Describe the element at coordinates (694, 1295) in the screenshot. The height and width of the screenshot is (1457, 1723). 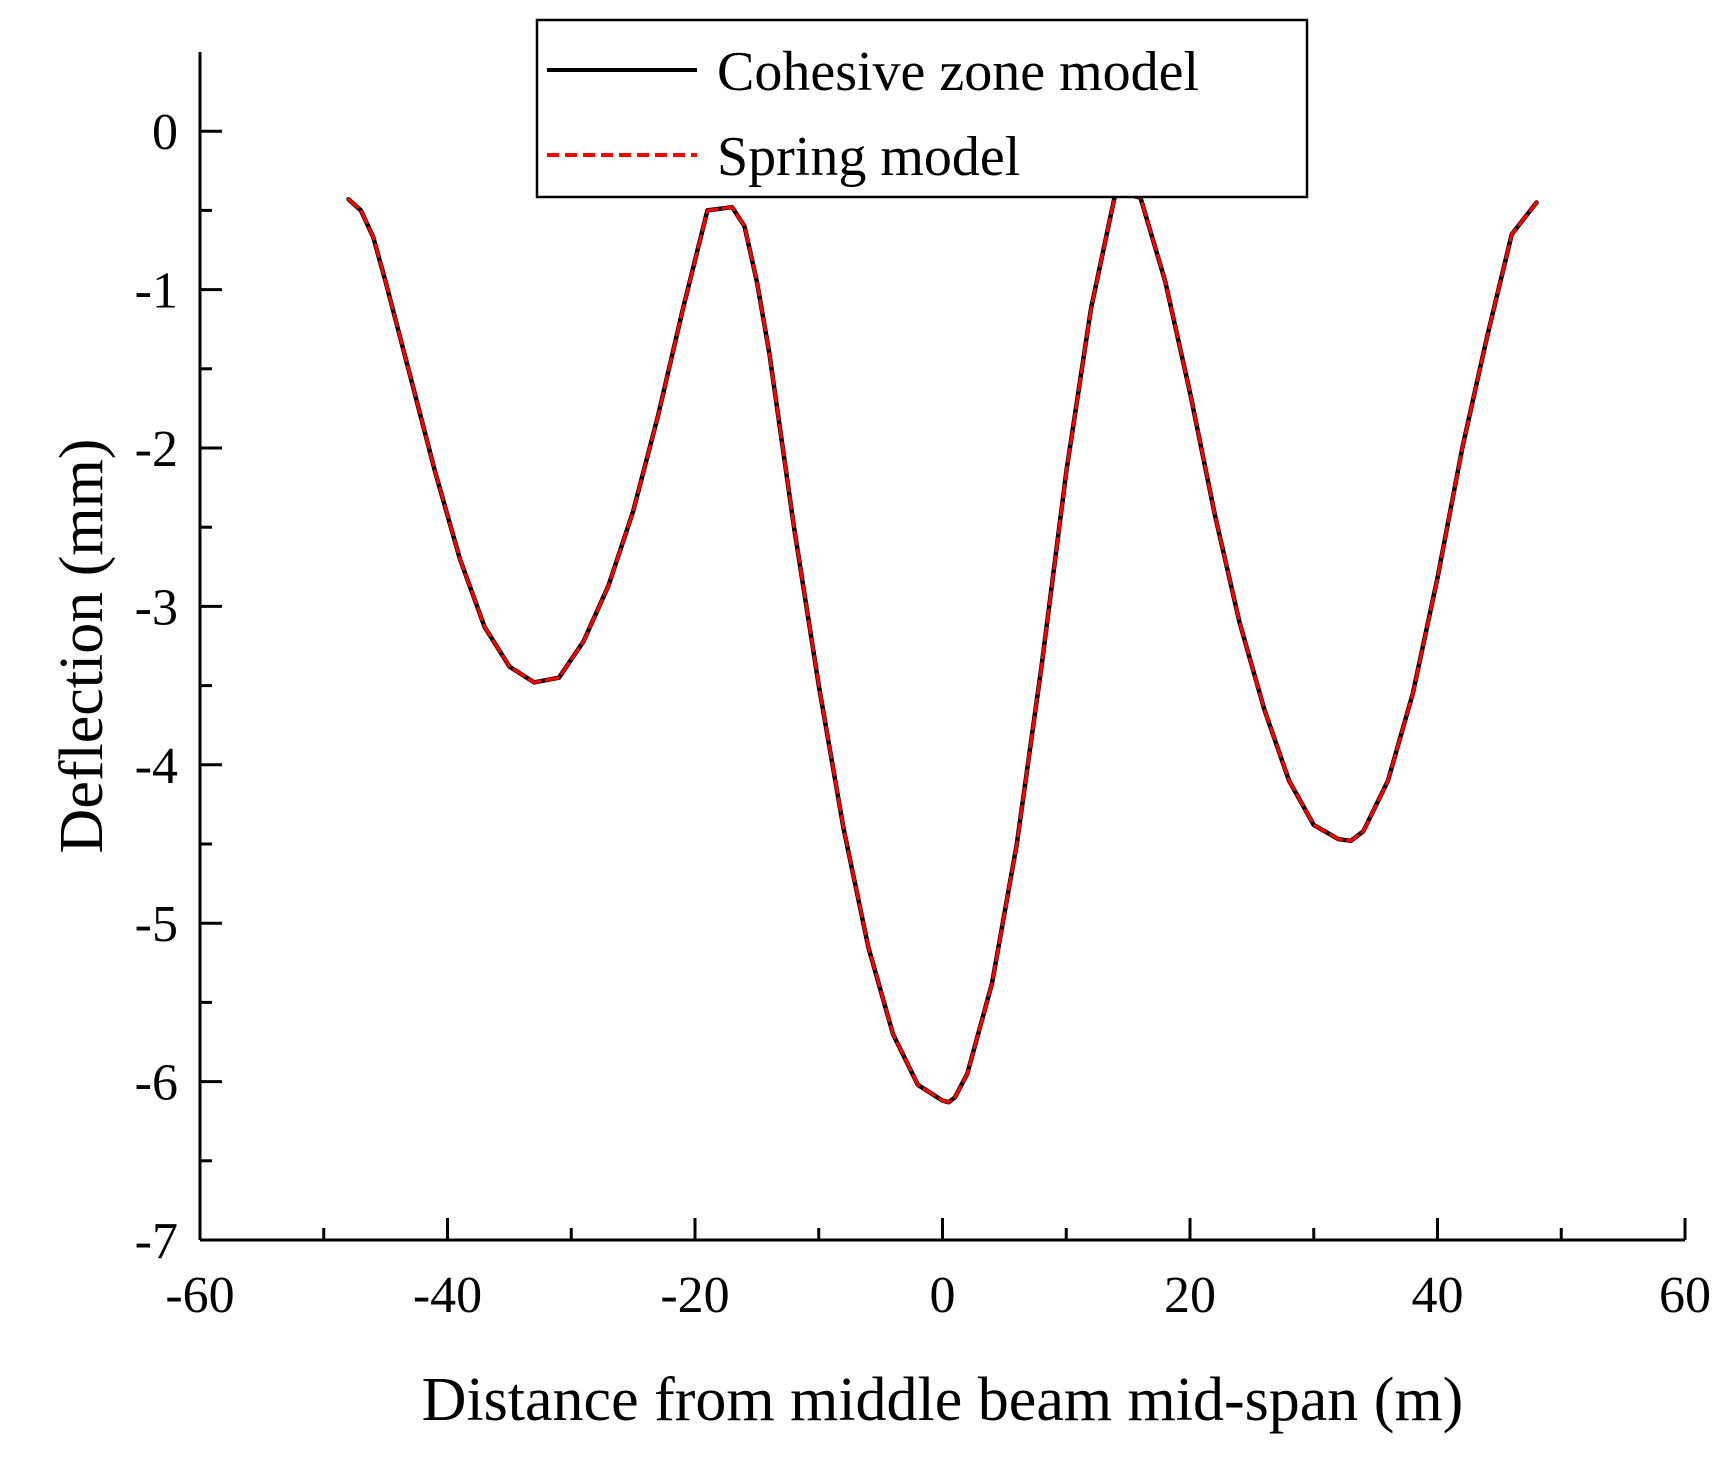
I see `x-tick-label: -20` at that location.